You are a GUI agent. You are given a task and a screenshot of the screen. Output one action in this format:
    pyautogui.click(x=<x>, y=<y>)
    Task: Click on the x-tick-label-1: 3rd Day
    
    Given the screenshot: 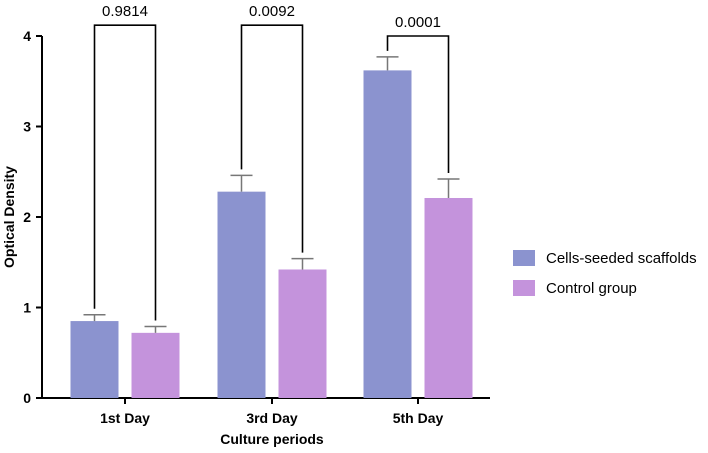 What is the action you would take?
    pyautogui.click(x=272, y=418)
    